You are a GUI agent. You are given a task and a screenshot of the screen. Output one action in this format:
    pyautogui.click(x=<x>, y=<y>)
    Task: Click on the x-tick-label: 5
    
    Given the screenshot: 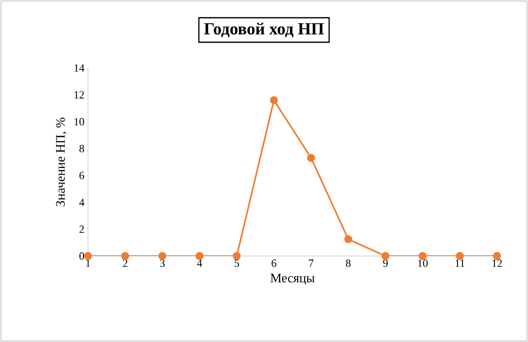 What is the action you would take?
    pyautogui.click(x=237, y=263)
    